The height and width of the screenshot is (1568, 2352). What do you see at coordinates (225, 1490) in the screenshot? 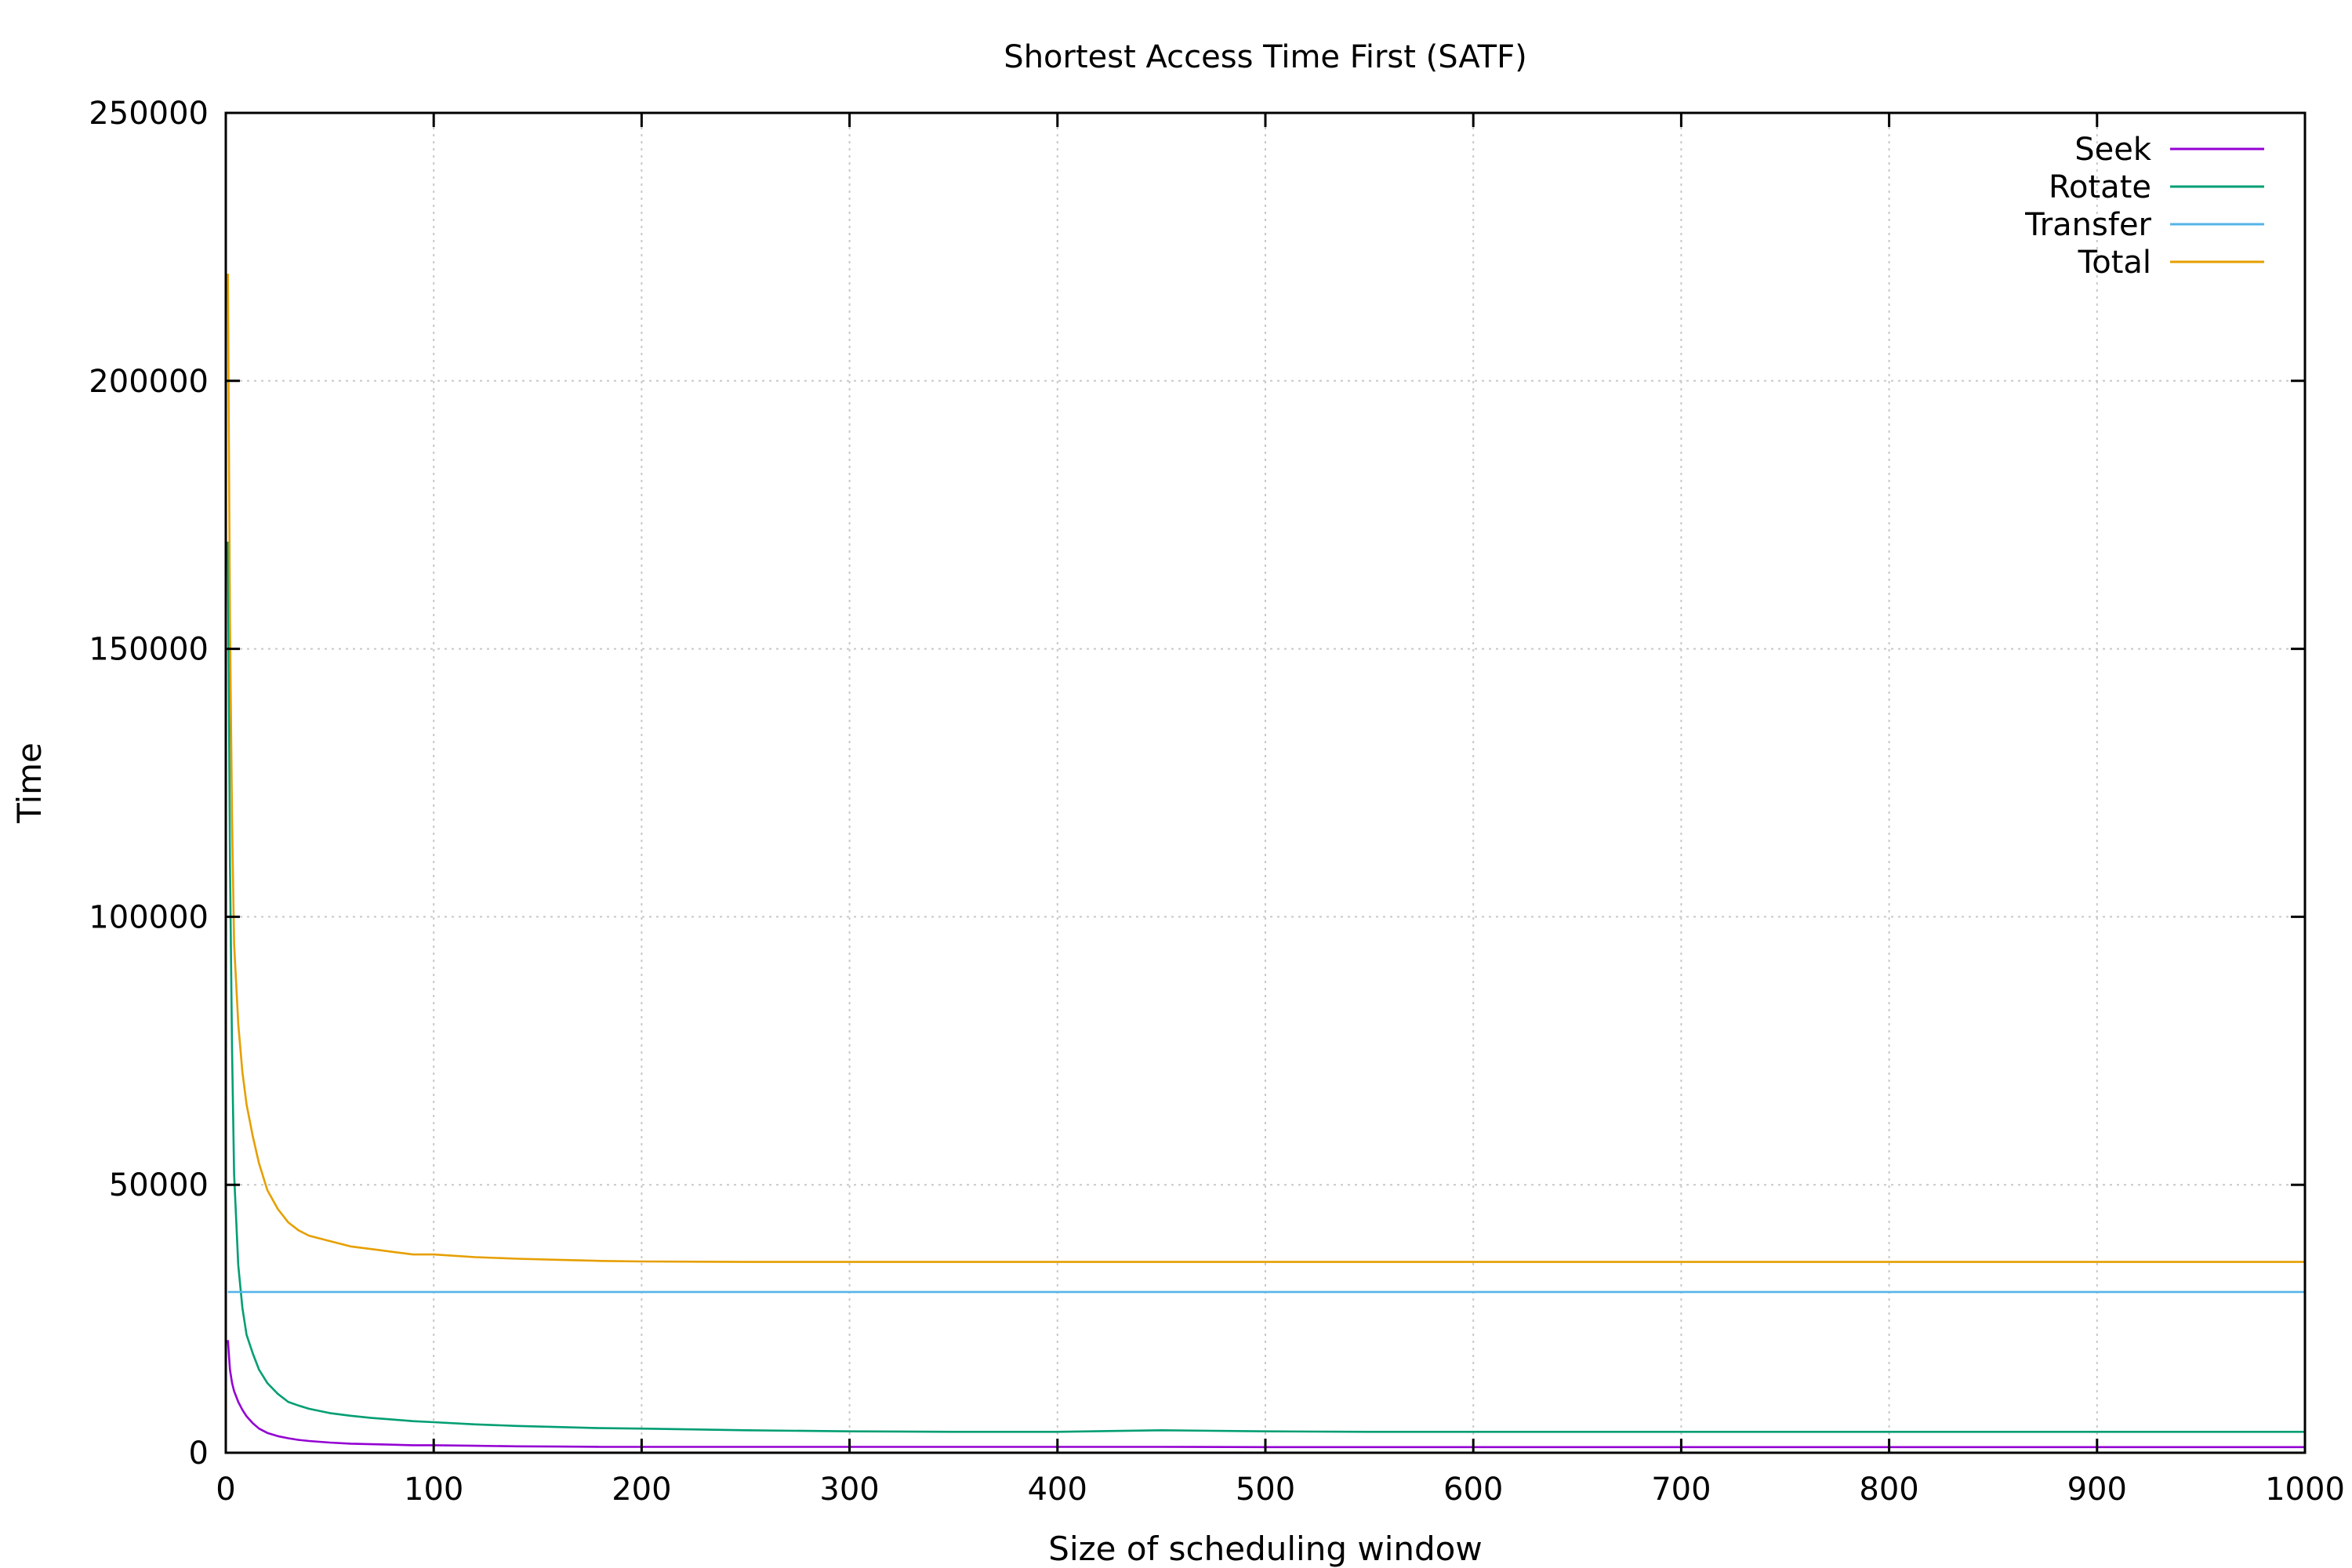
I see `x-tick-label: 0` at bounding box center [225, 1490].